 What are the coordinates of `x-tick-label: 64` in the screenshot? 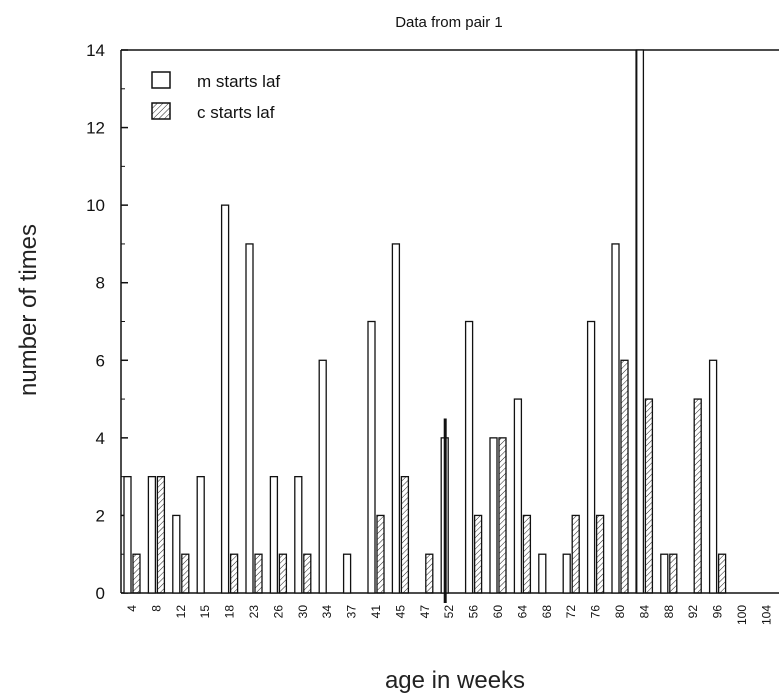 It's located at (522, 612).